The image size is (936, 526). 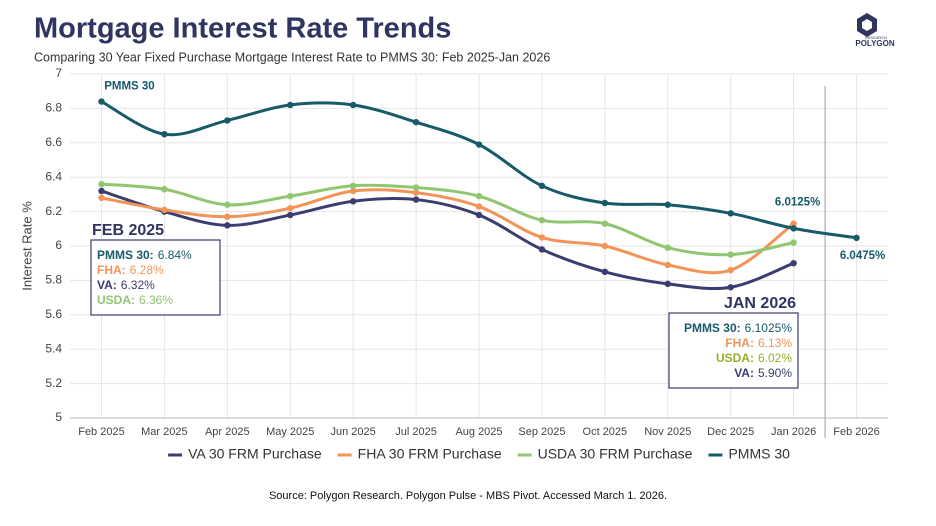 What do you see at coordinates (416, 432) in the screenshot?
I see `x-tick-label: Jul 2025` at bounding box center [416, 432].